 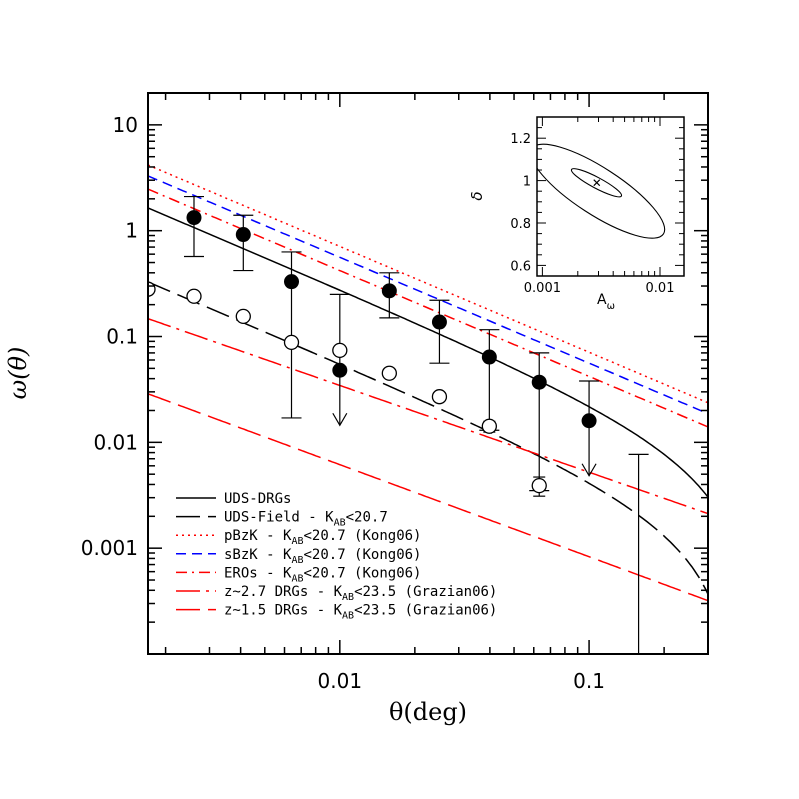 What do you see at coordinates (122, 337) in the screenshot?
I see `y-tick-label: 0.1` at bounding box center [122, 337].